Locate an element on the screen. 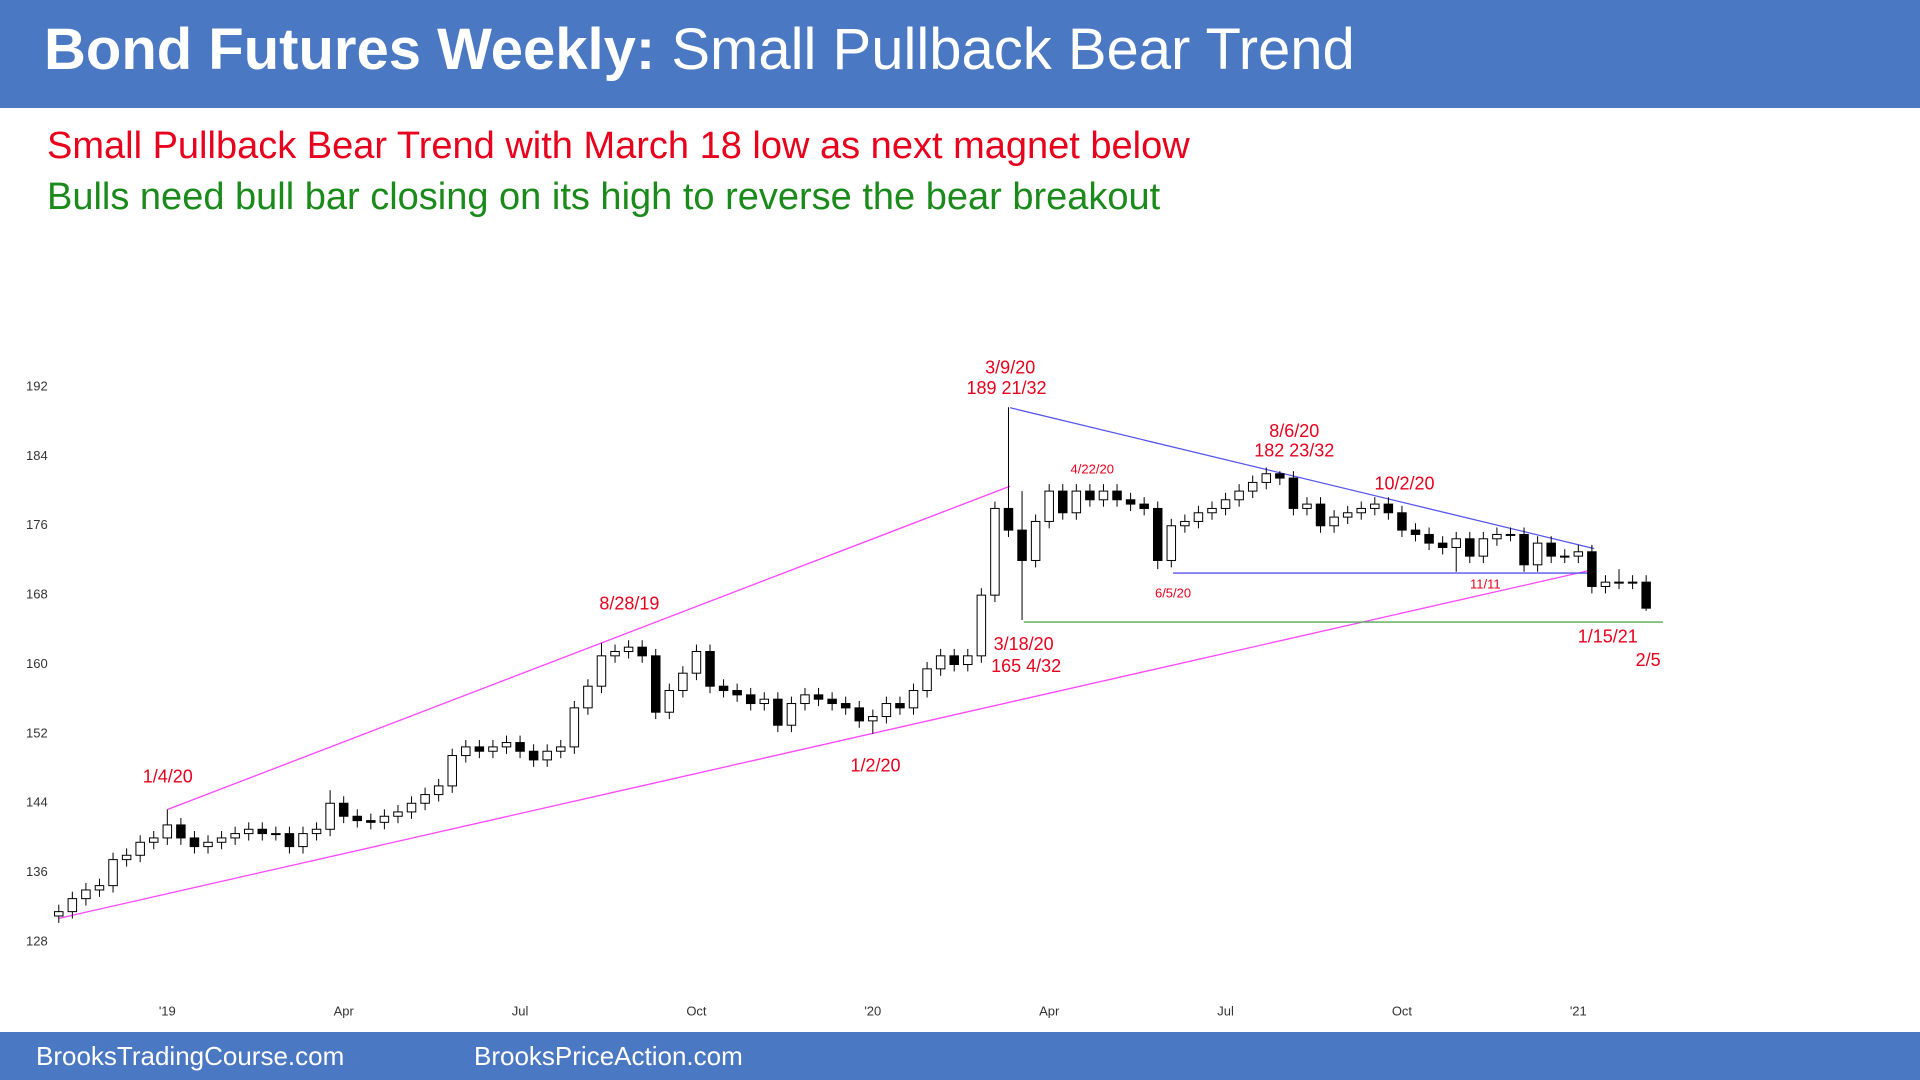  y-tick-label: 128 is located at coordinates (37, 940).